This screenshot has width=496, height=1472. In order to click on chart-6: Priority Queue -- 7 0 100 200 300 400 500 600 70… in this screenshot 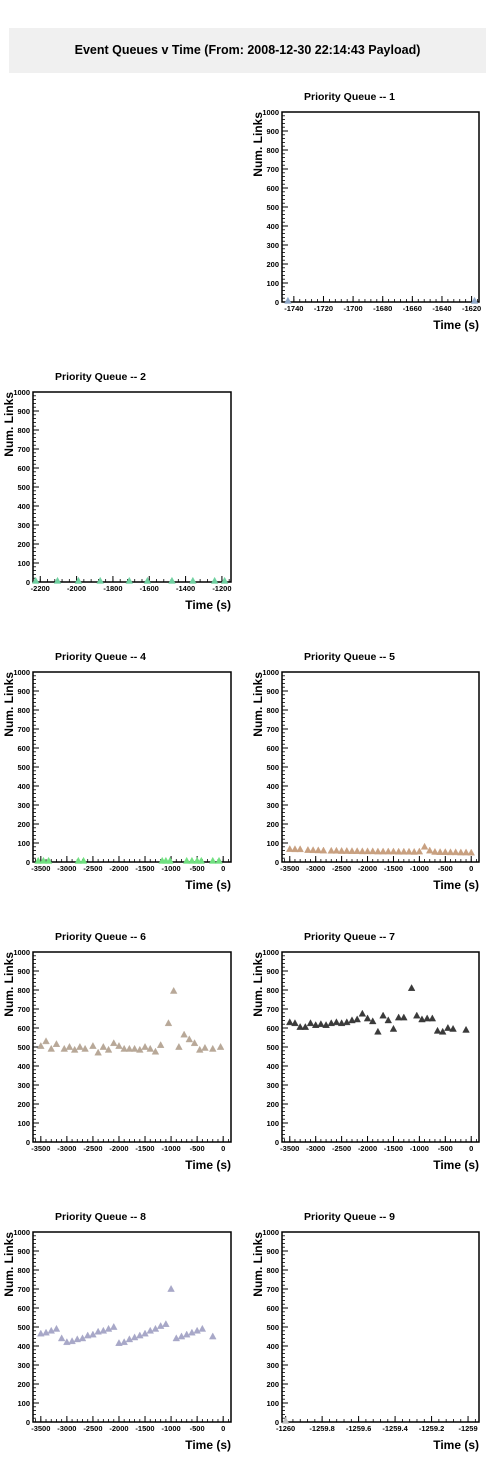, I will do `click(365, 1051)`.